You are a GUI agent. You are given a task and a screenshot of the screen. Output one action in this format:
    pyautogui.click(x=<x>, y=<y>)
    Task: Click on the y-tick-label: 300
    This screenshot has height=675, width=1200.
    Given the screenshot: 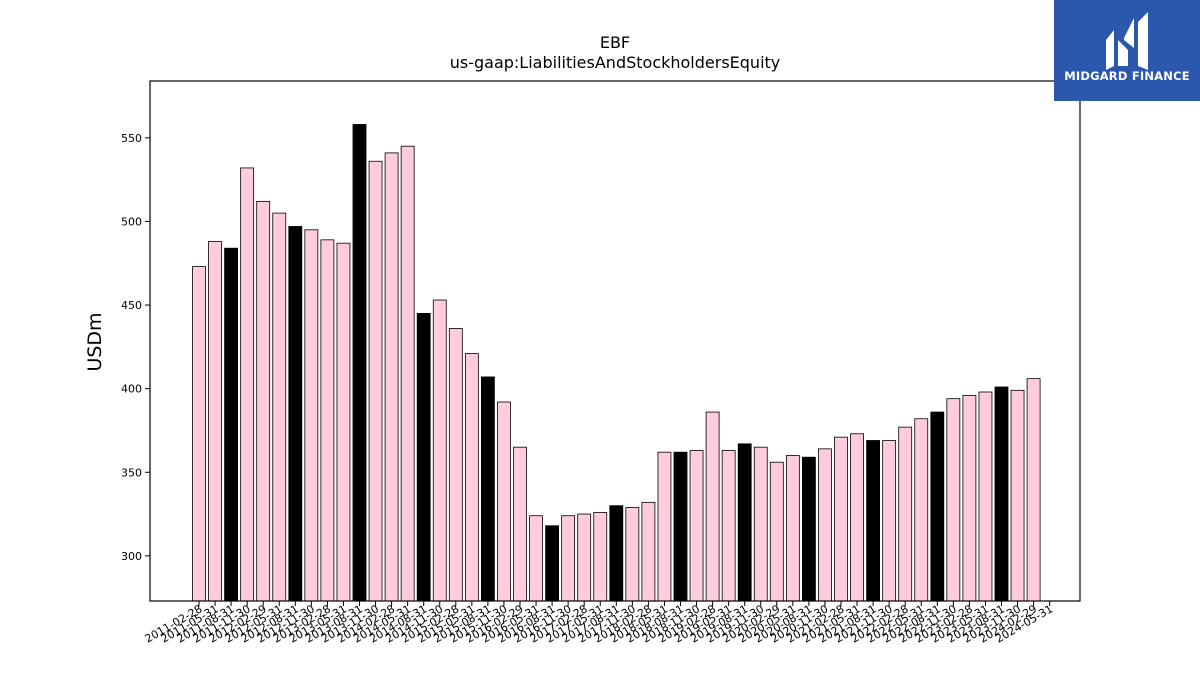 What is the action you would take?
    pyautogui.click(x=131, y=556)
    